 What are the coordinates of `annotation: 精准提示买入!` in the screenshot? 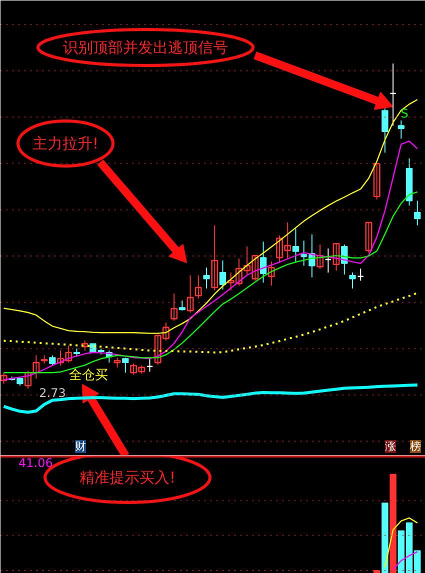 It's located at (127, 477).